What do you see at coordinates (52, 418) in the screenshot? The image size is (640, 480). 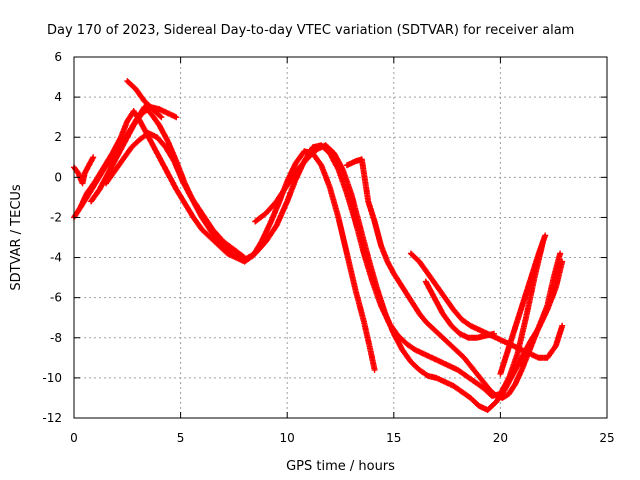 I see `y-tick-label: -12` at bounding box center [52, 418].